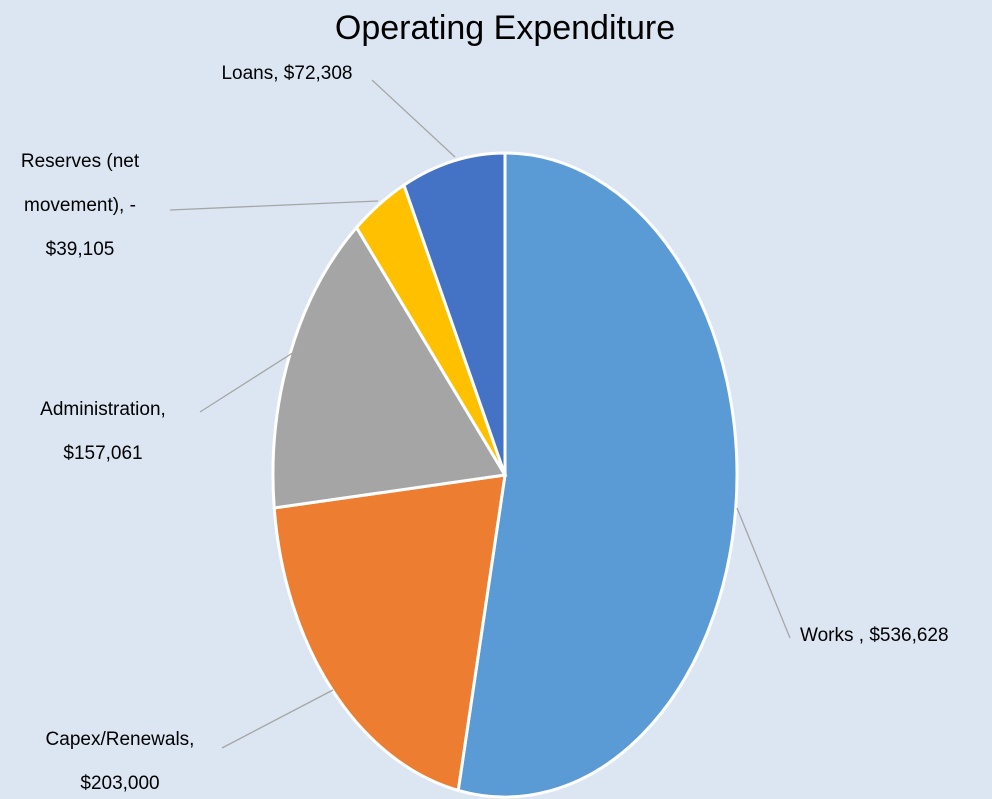 Image resolution: width=992 pixels, height=799 pixels. I want to click on data-label: Administration,, so click(103, 409).